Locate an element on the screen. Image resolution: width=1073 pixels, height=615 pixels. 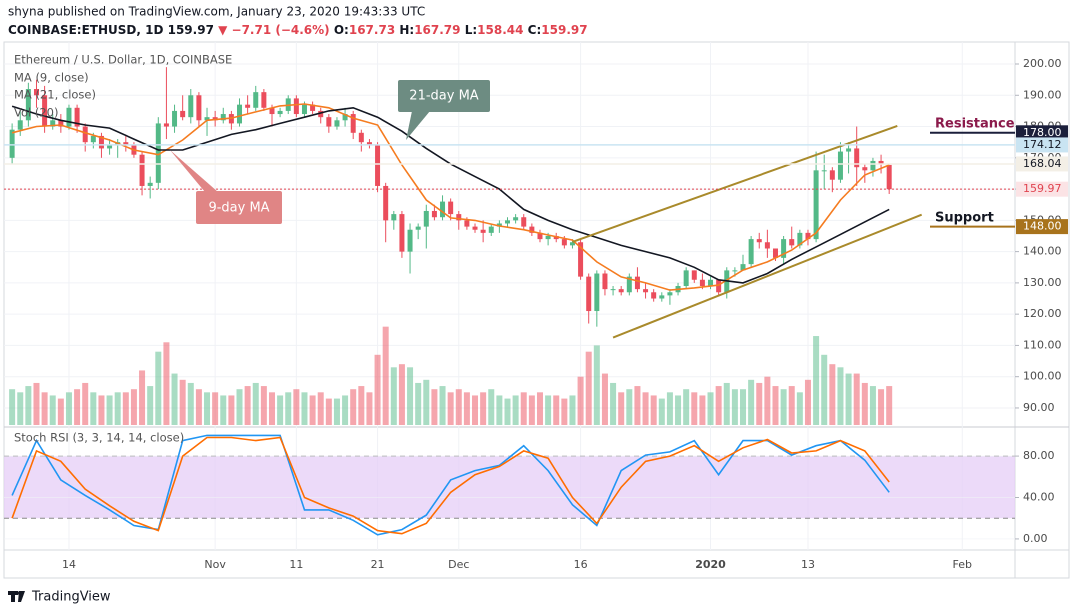
y-tick-label: 40.00 is located at coordinates (1039, 497).